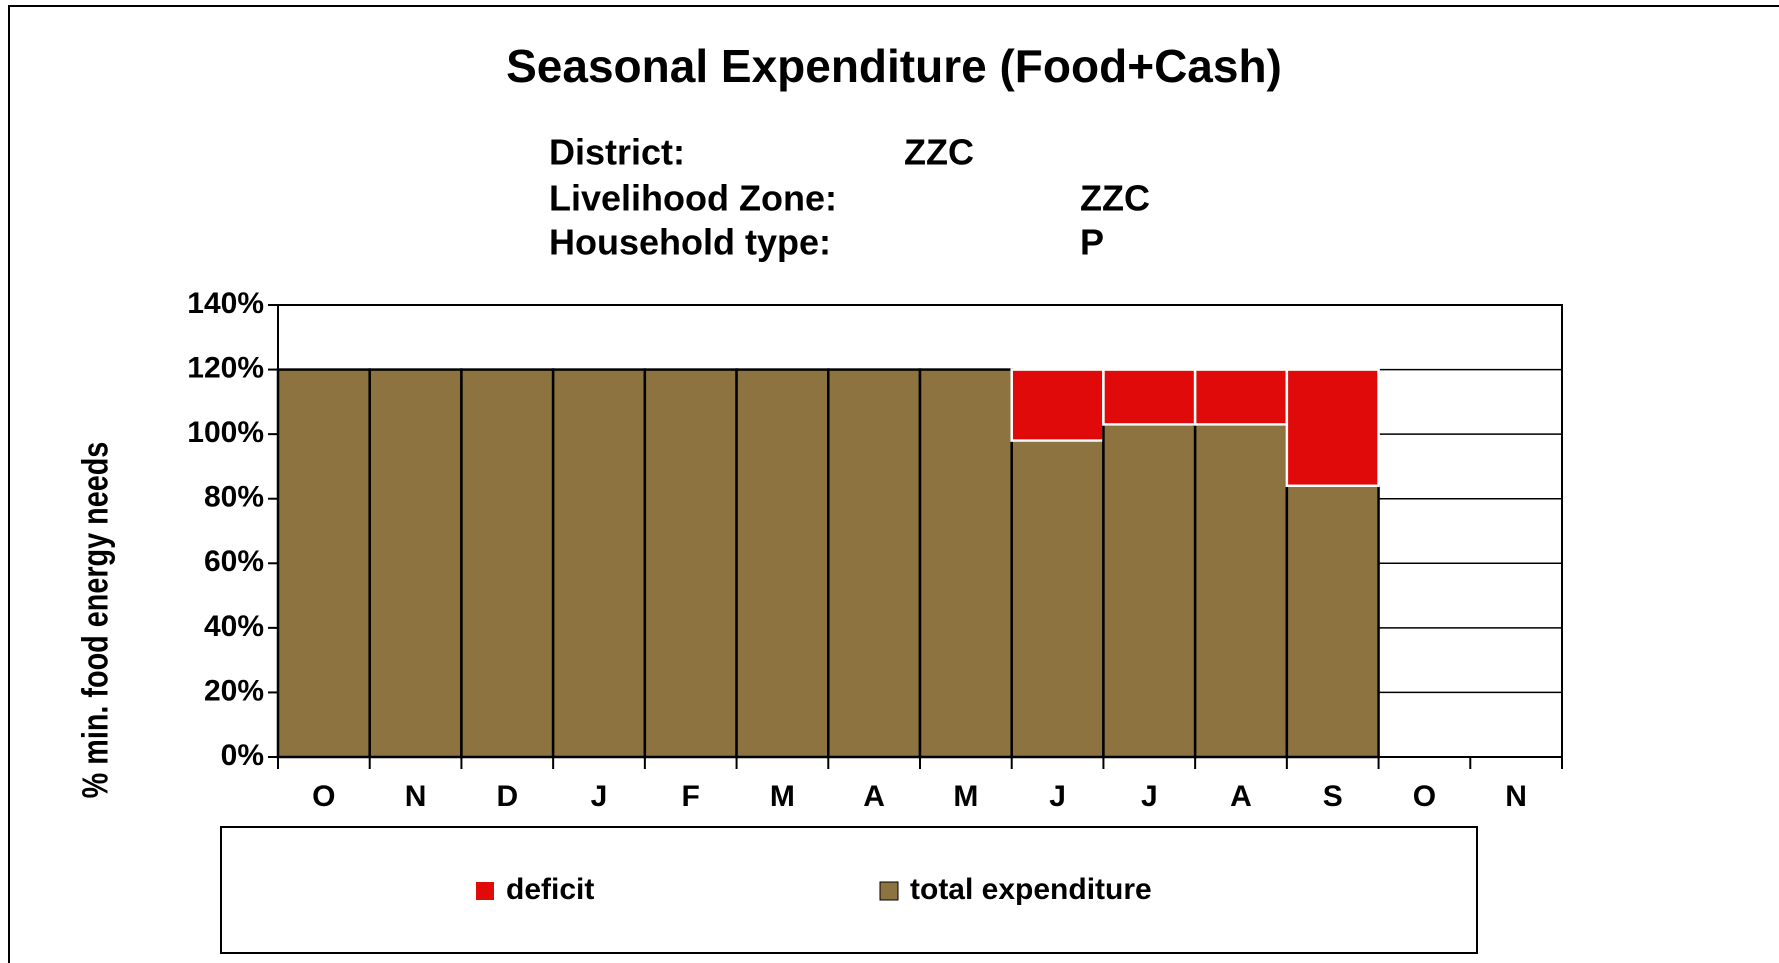 This screenshot has height=963, width=1779. I want to click on y-tick-label: 60%, so click(234, 561).